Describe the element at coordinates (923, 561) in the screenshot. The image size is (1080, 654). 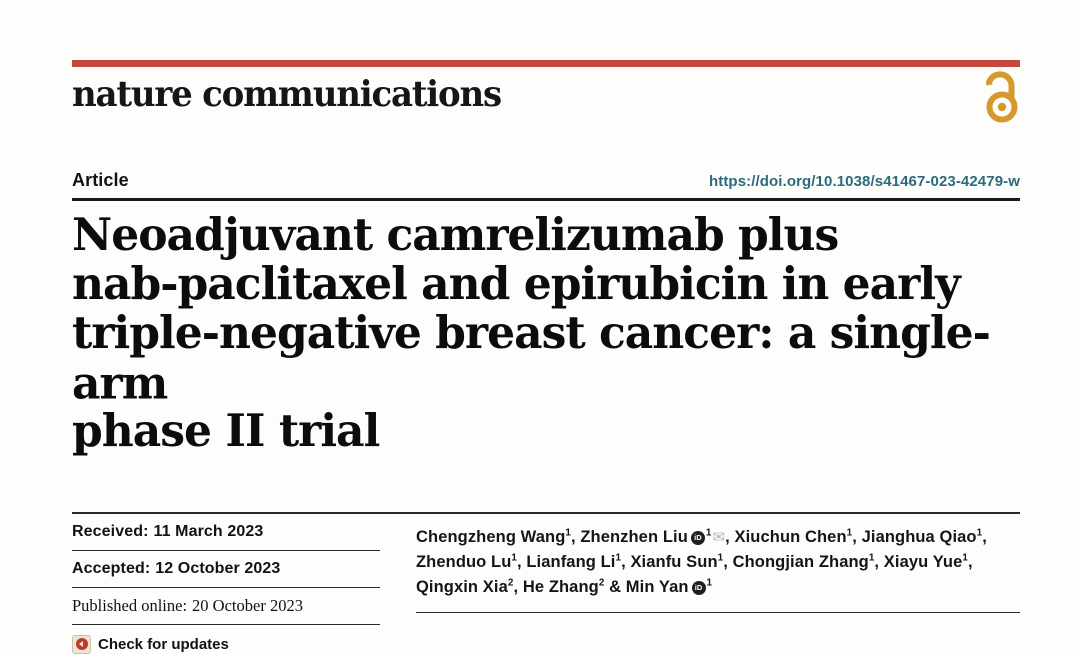
I see `author-name: Xiayu Yue` at that location.